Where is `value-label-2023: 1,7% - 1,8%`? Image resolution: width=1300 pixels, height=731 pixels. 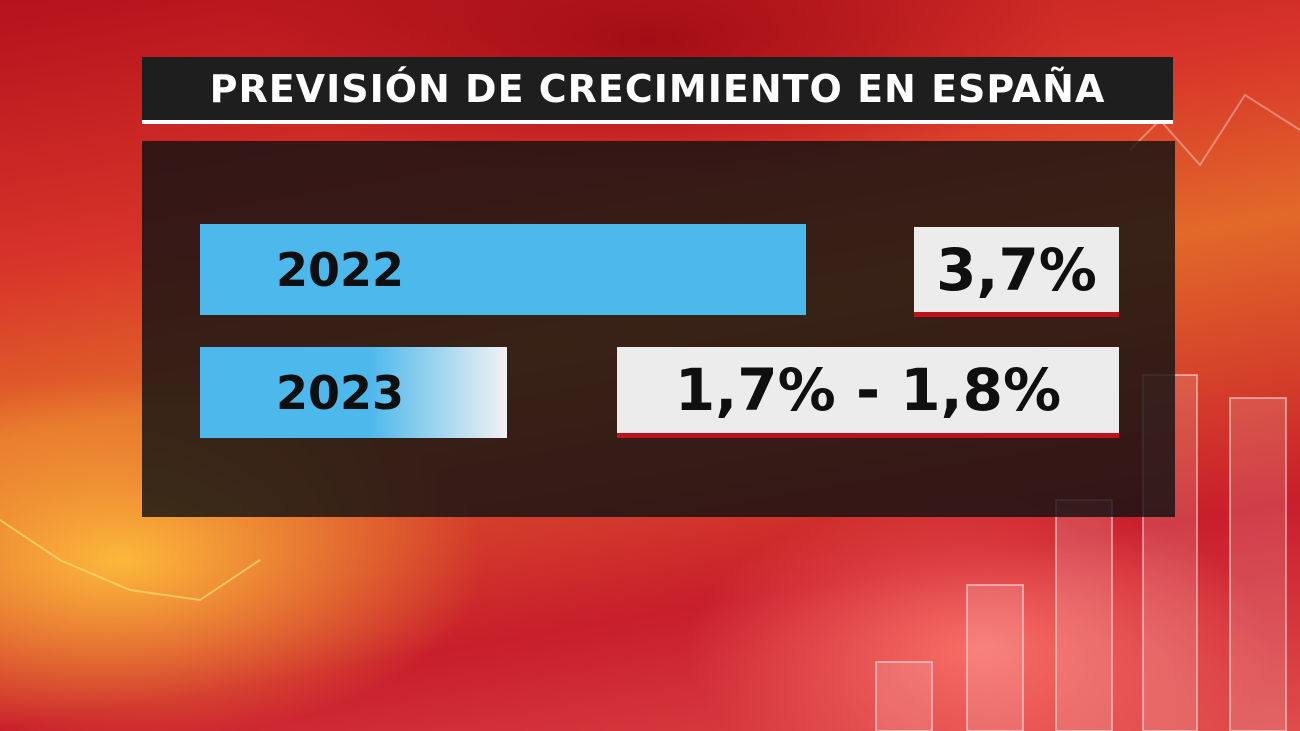 value-label-2023: 1,7% - 1,8% is located at coordinates (868, 390).